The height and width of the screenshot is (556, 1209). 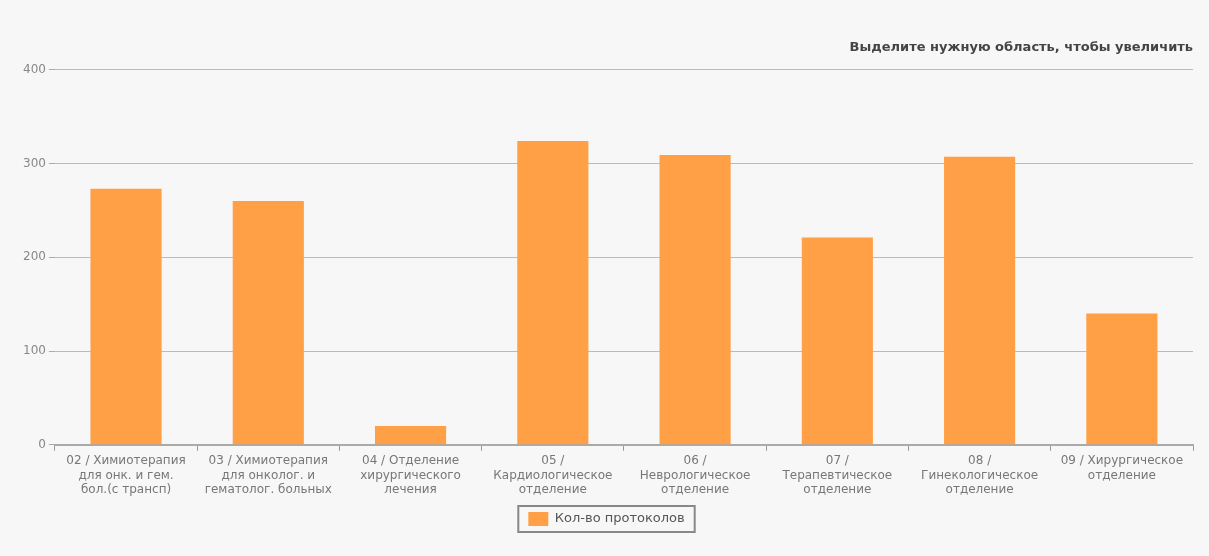 I want to click on x-tick-label: 05 / Кардиологическое отделение, so click(x=553, y=474).